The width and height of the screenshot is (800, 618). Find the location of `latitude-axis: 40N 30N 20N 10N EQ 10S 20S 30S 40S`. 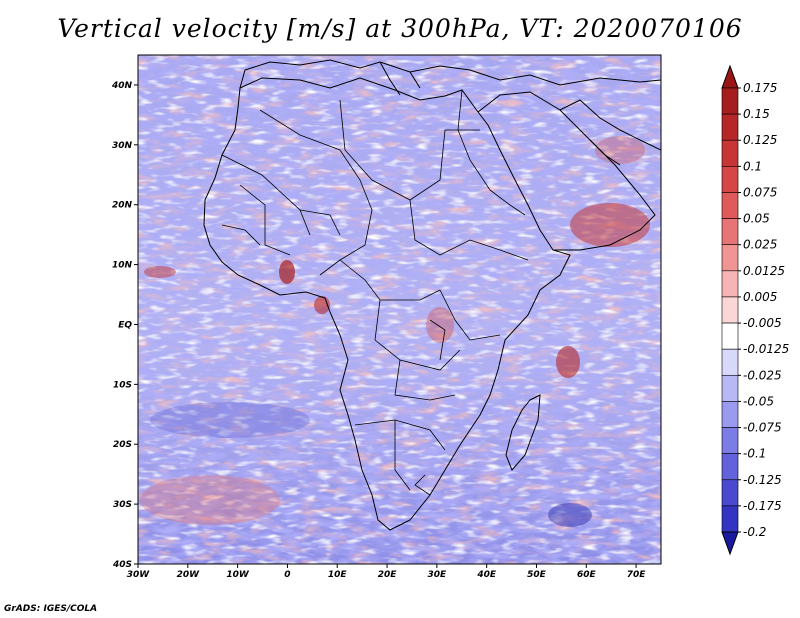

latitude-axis: 40N 30N 20N 10N EQ 10S 20S 30S 40S is located at coordinates (124, 325).